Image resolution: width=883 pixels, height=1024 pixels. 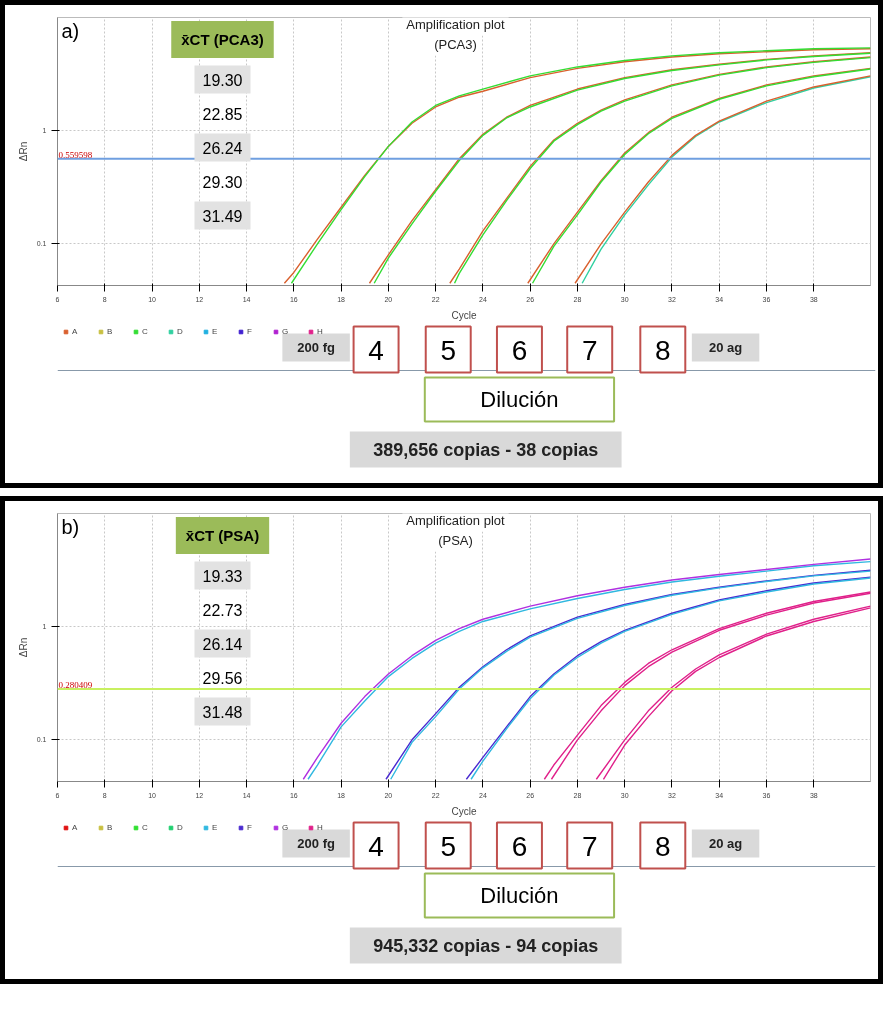 I want to click on annotation: b), so click(x=70, y=526).